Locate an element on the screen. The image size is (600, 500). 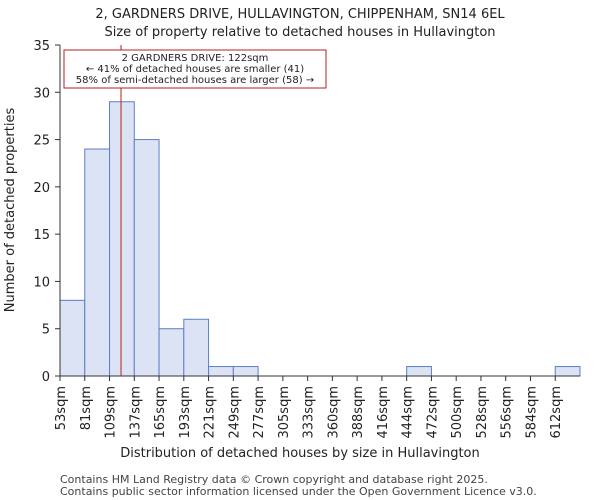
x-tick-label: 612sqm is located at coordinates (556, 412).